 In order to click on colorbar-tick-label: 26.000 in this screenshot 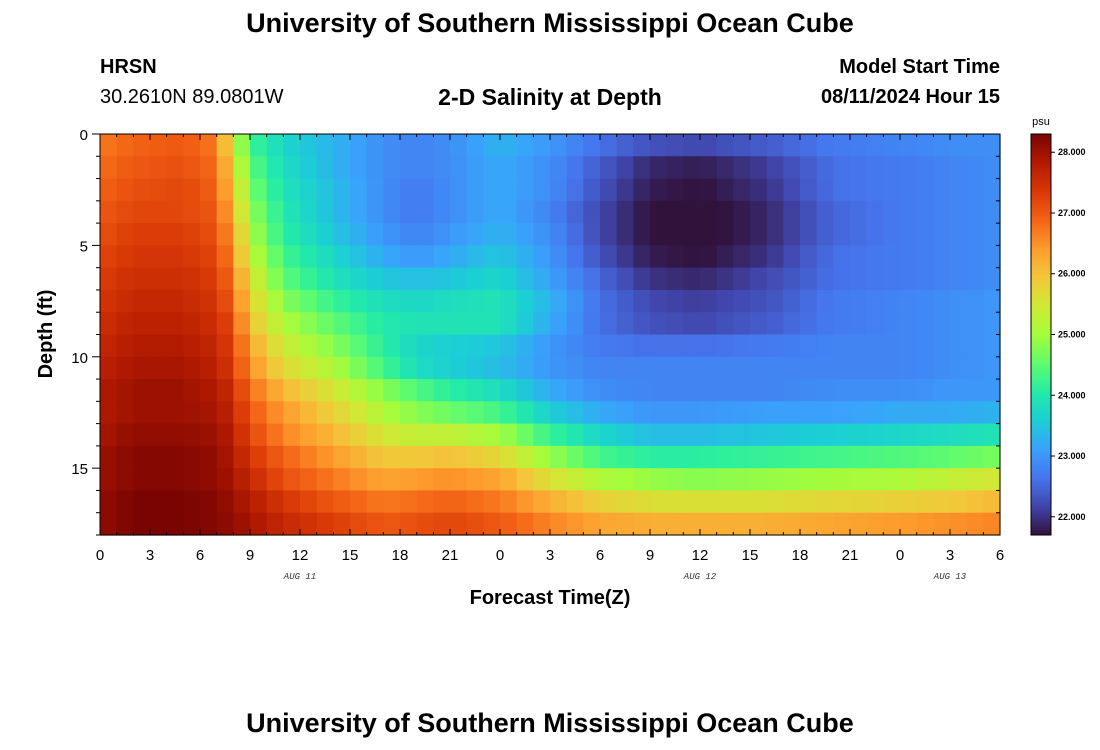, I will do `click(1072, 274)`.